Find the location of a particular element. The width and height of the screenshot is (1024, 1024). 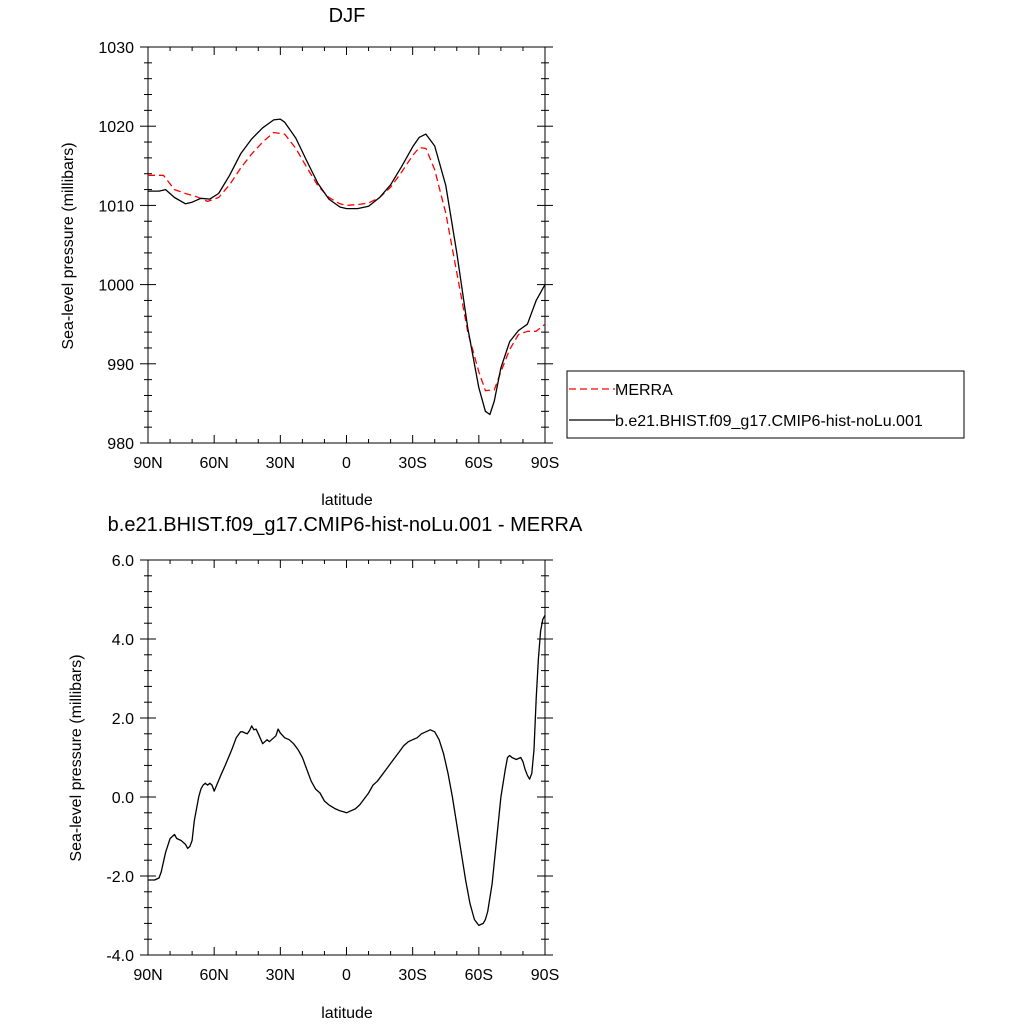

y-tick-label: 1000 is located at coordinates (116, 286).